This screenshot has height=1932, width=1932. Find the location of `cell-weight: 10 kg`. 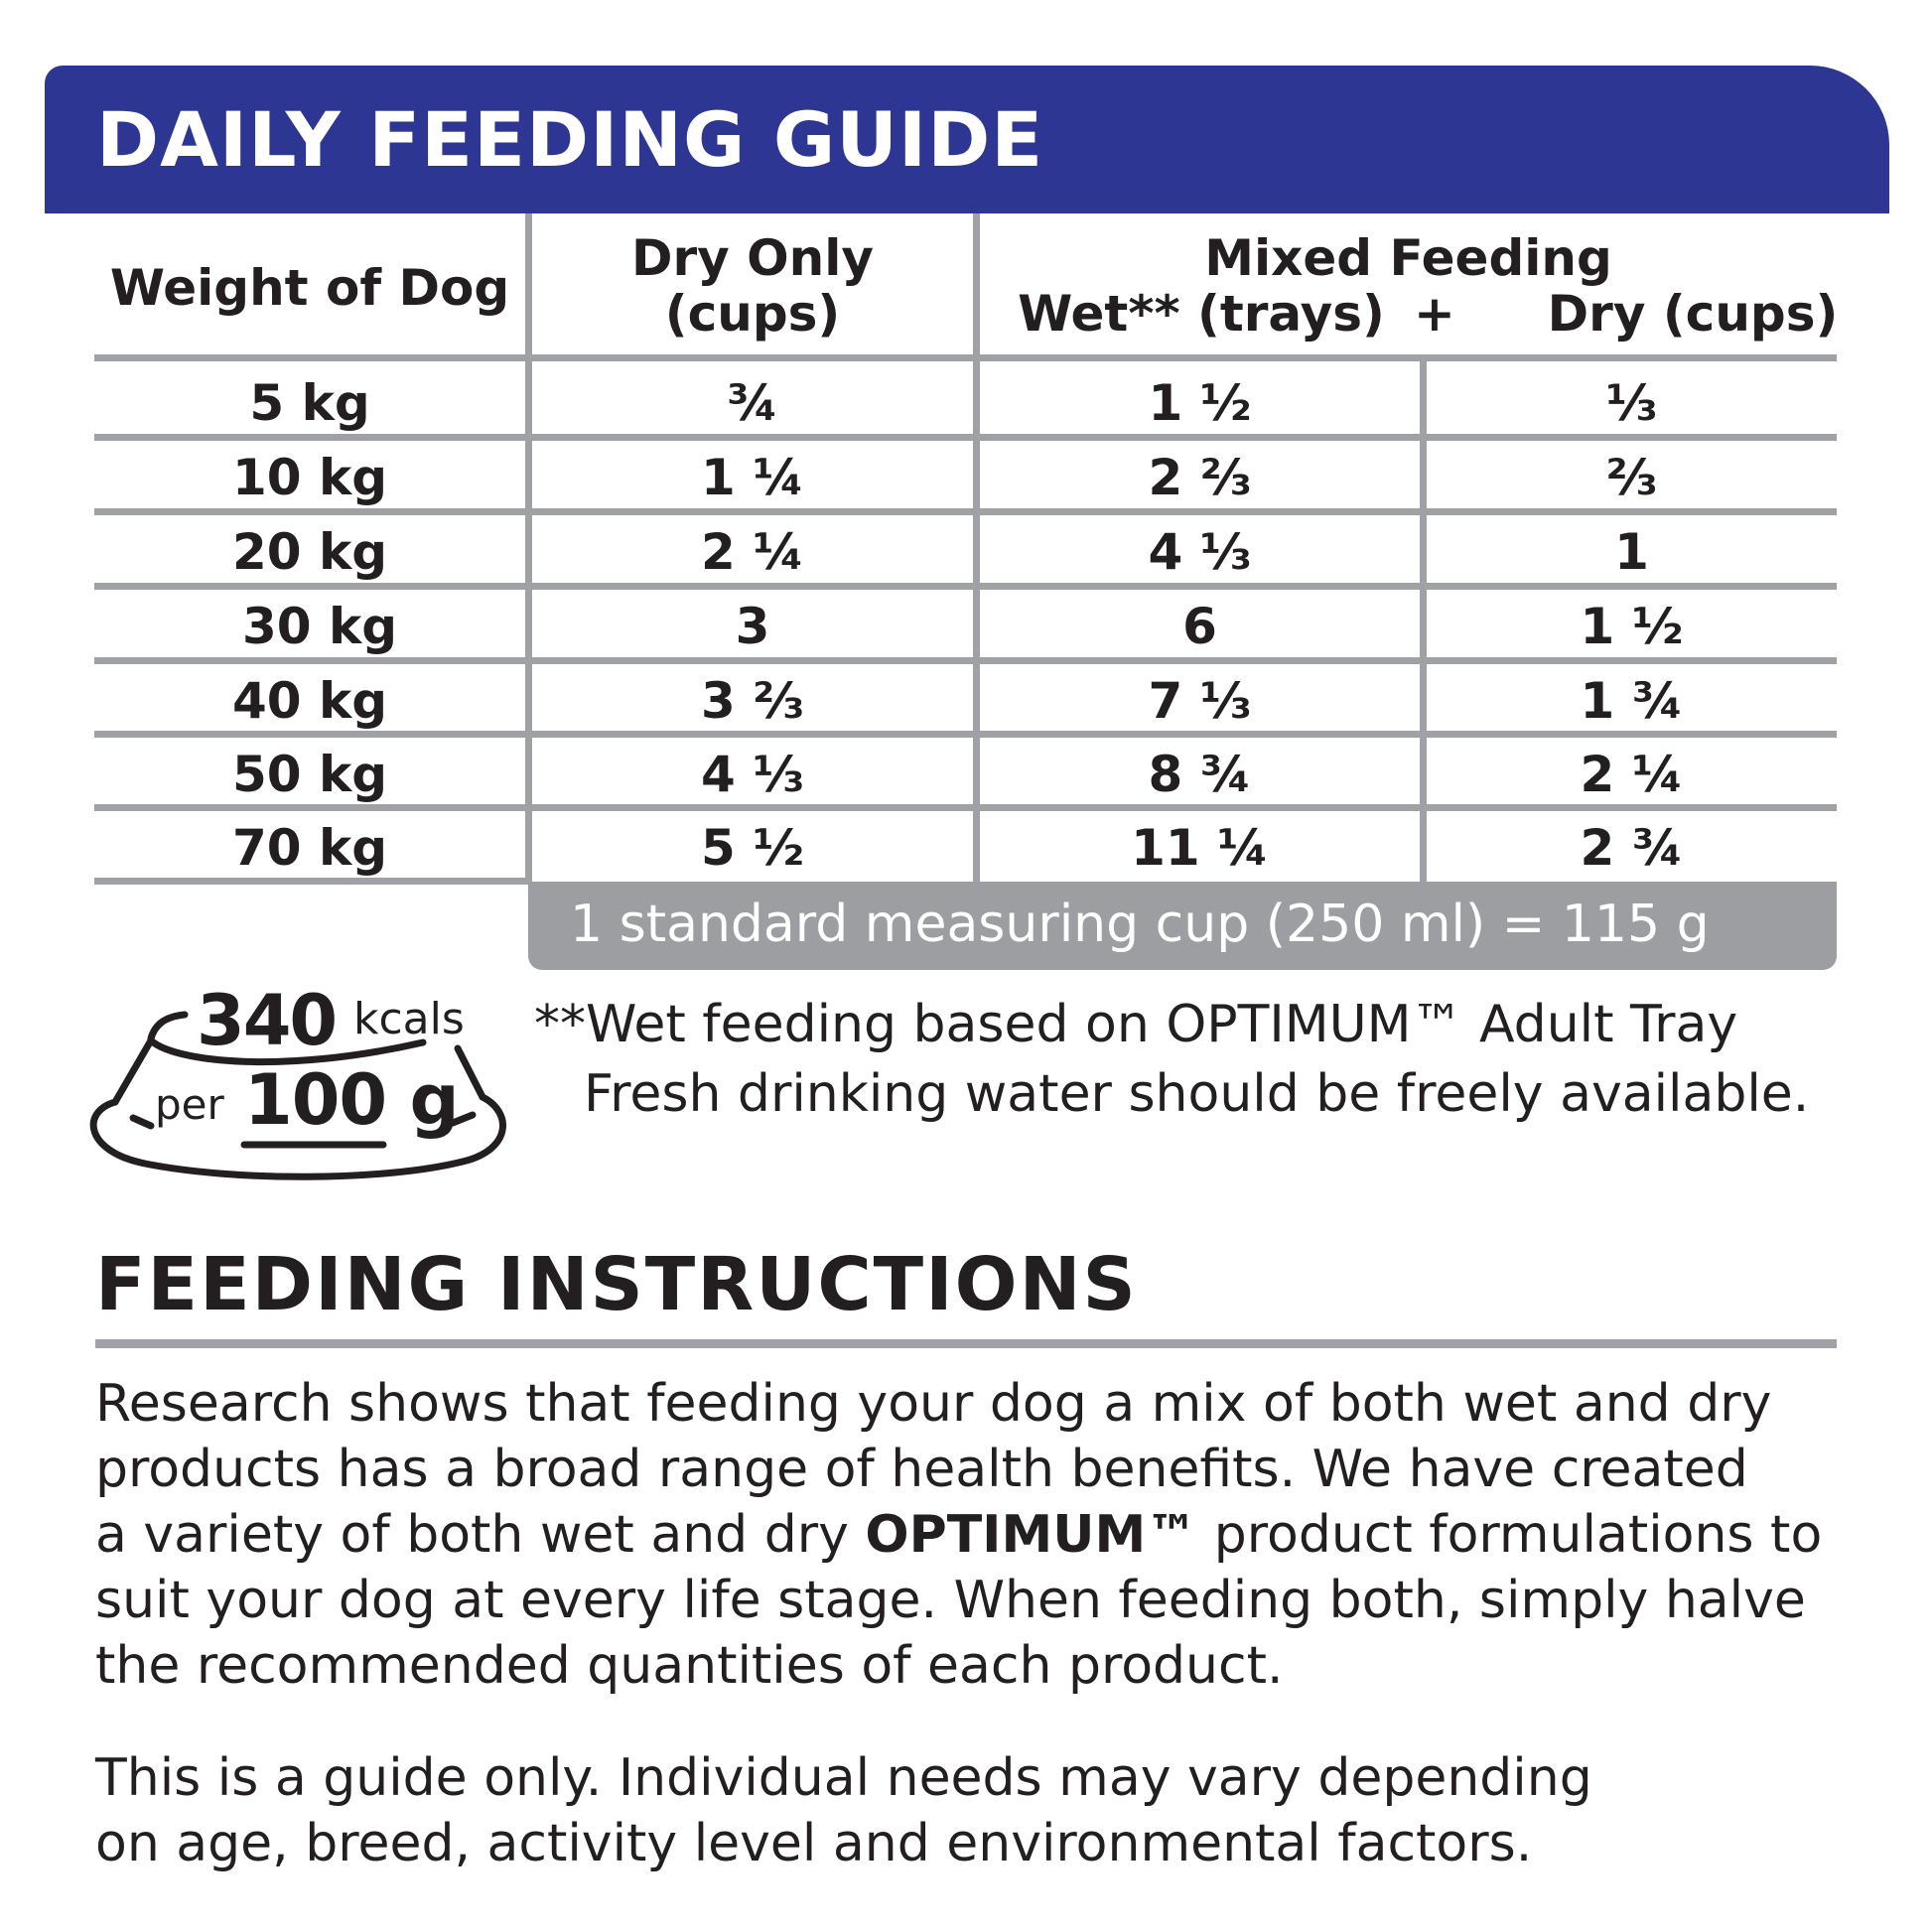

cell-weight: 10 kg is located at coordinates (310, 478).